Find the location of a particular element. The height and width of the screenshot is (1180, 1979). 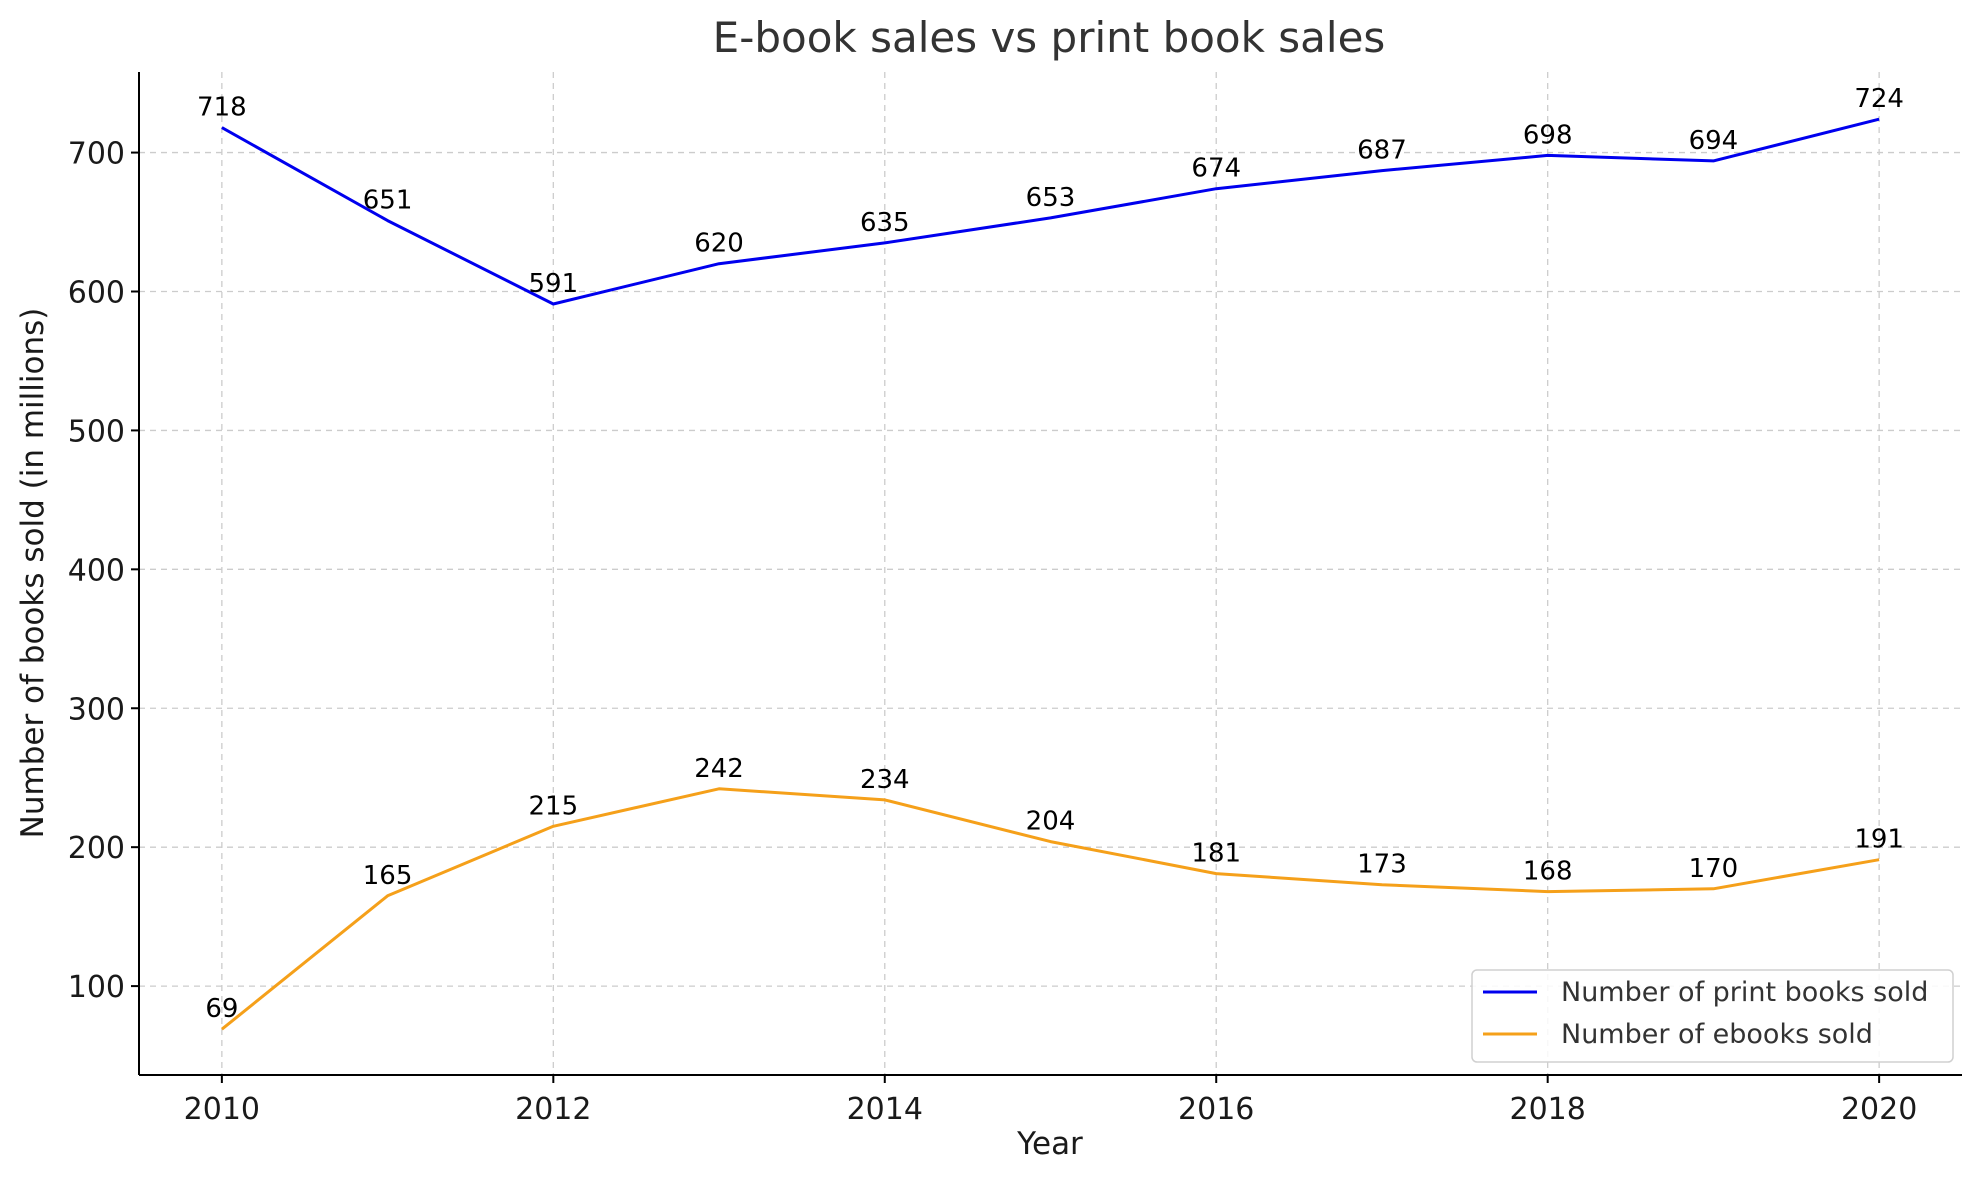

x-axis-label: Year is located at coordinates (1049, 1144).